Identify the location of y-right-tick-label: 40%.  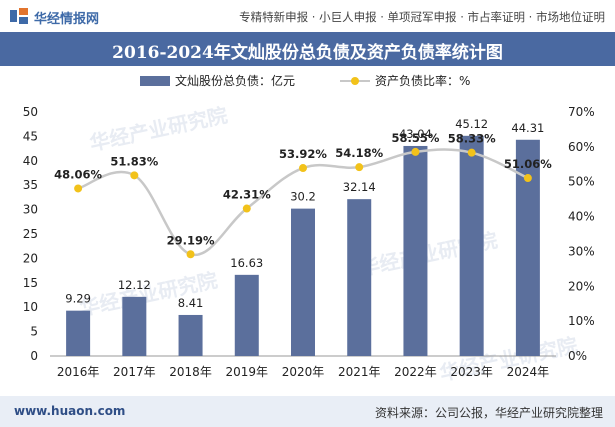
(581, 217).